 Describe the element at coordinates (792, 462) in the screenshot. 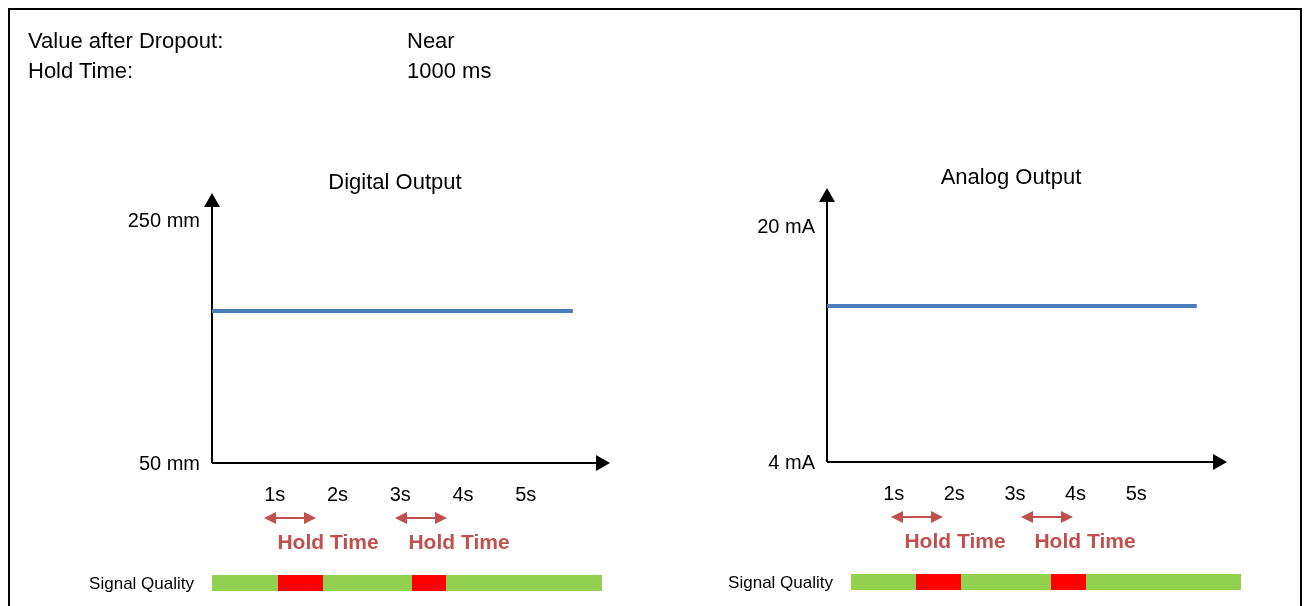

I see `y-tick-label: 4 mA` at that location.